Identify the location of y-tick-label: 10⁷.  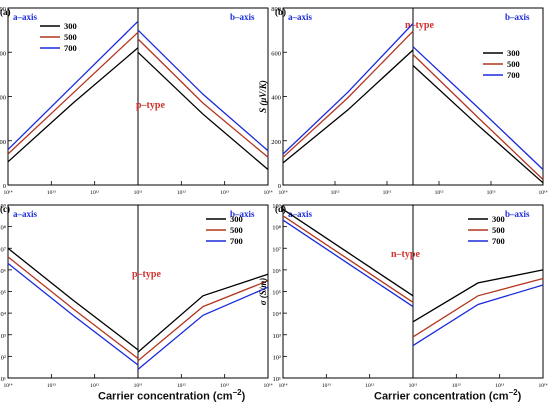
(3, 249).